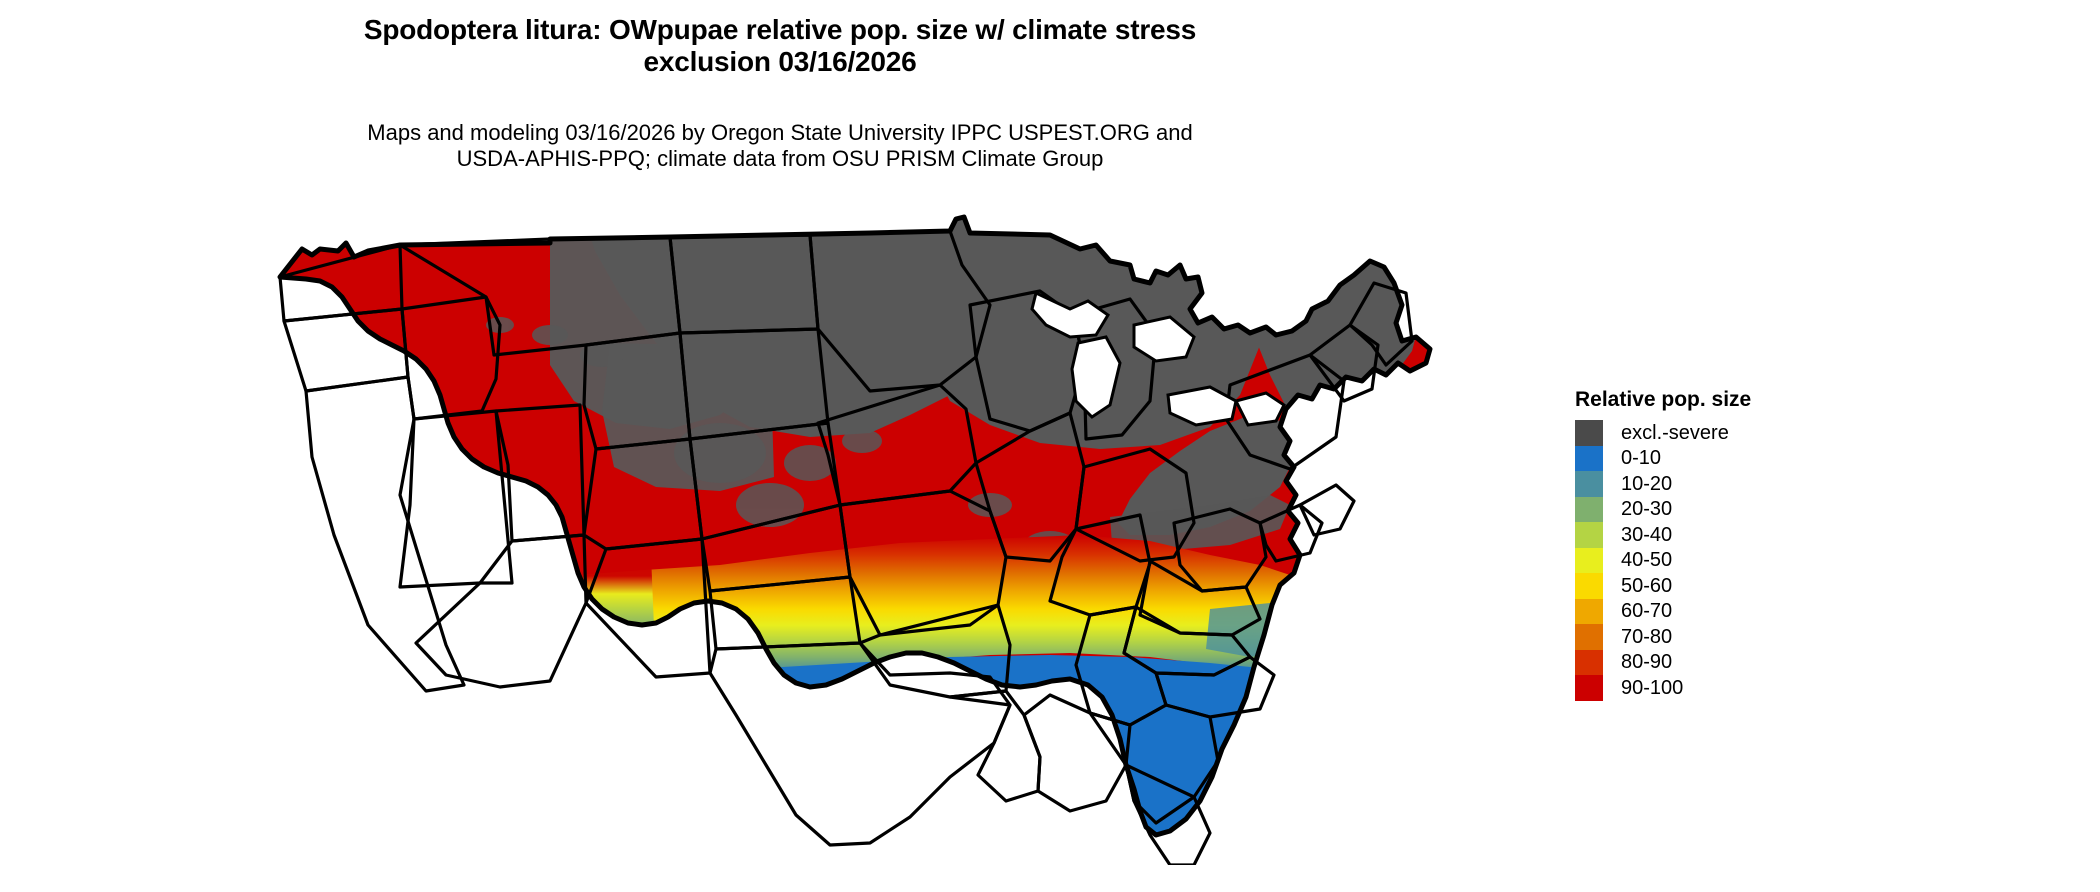  I want to click on legend-title: Relative pop. size, so click(1663, 399).